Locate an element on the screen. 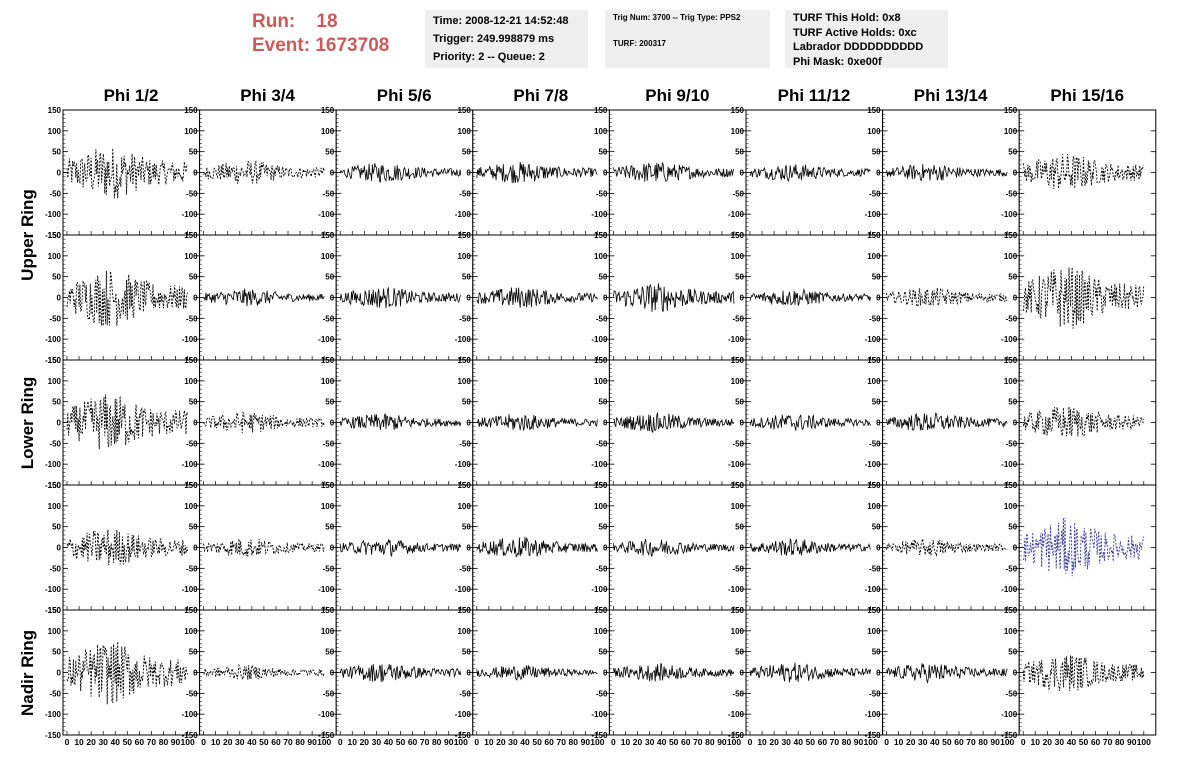  run-value: 18 is located at coordinates (327, 21).